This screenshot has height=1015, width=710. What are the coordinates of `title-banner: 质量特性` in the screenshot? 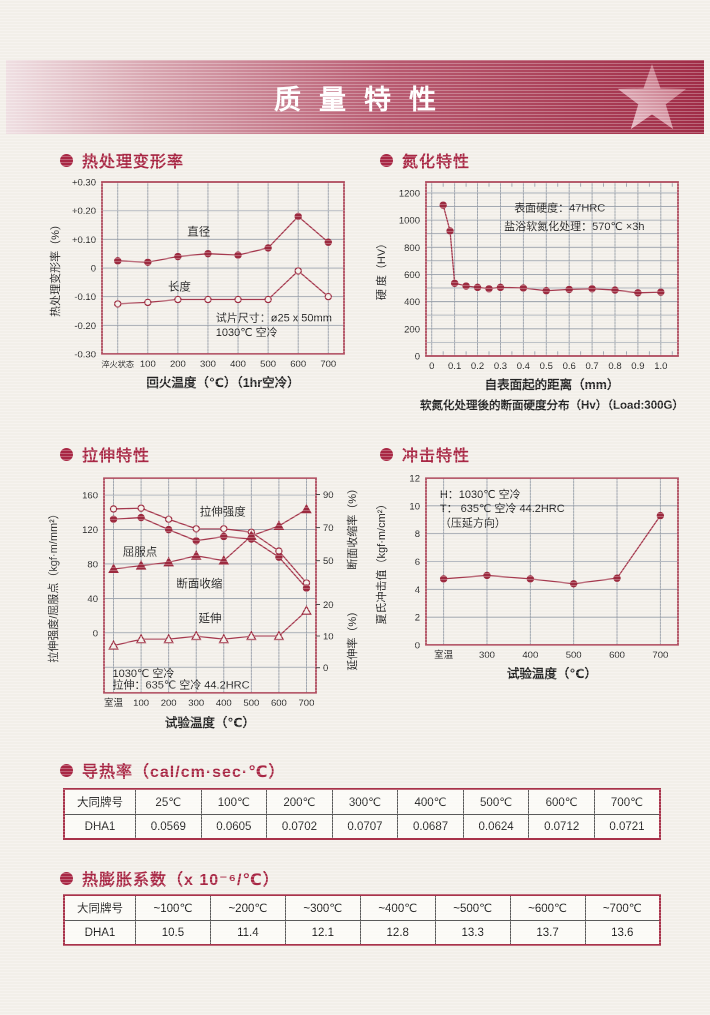 It's located at (355, 97).